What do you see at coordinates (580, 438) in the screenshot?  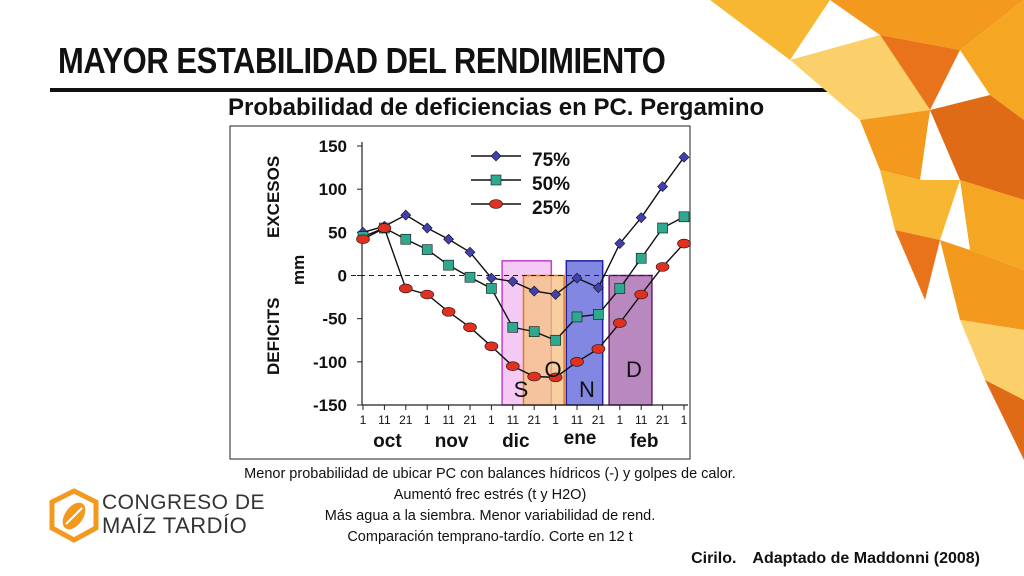 I see `month-label: ene` at bounding box center [580, 438].